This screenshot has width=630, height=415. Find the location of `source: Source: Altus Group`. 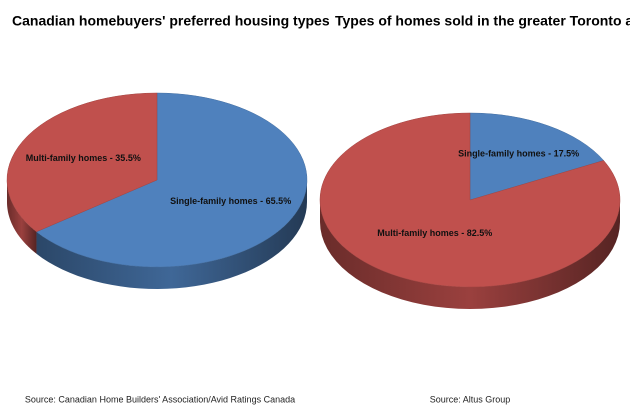

source: Source: Altus Group is located at coordinates (470, 399).